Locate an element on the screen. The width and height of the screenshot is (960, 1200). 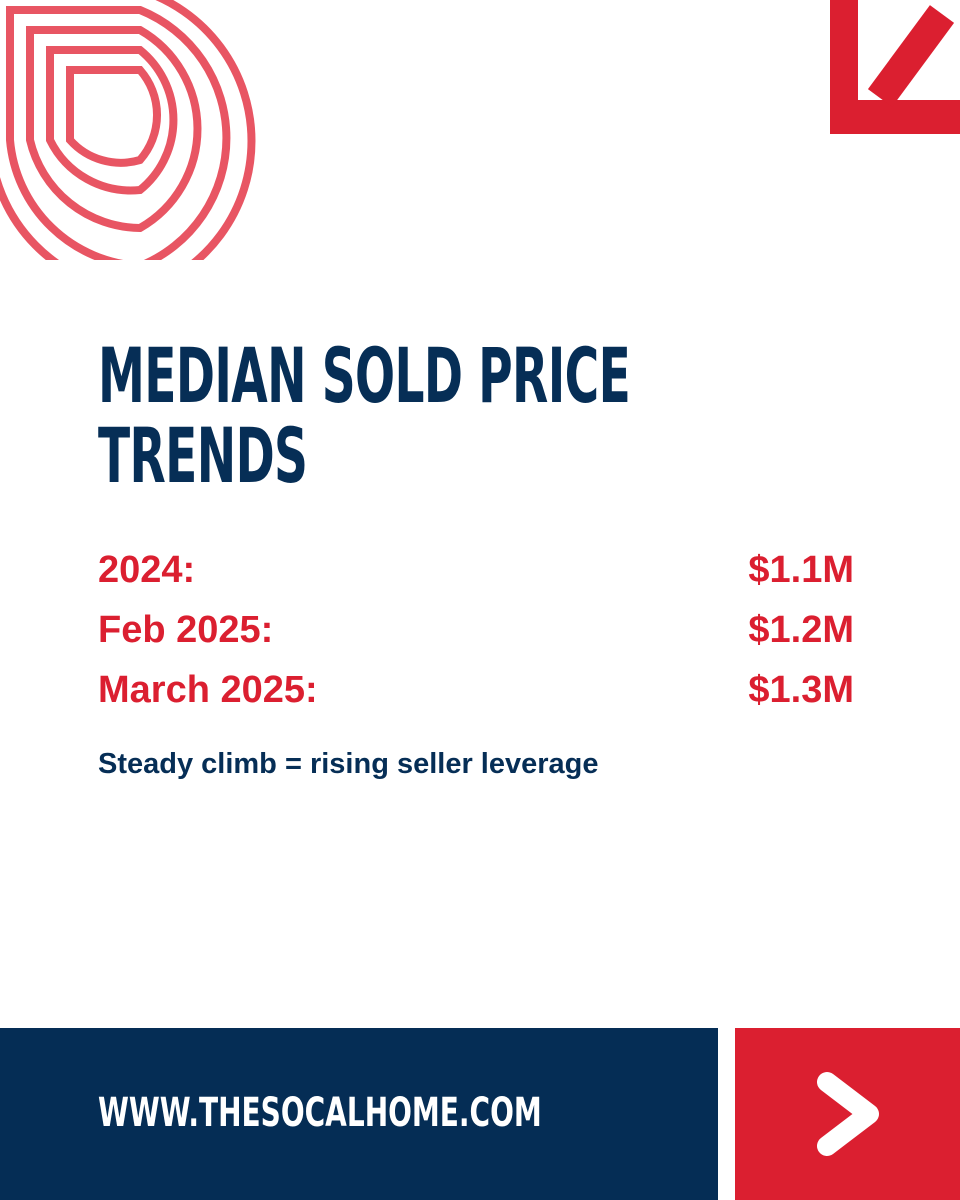
stat-value: $1.3M is located at coordinates (801, 689).